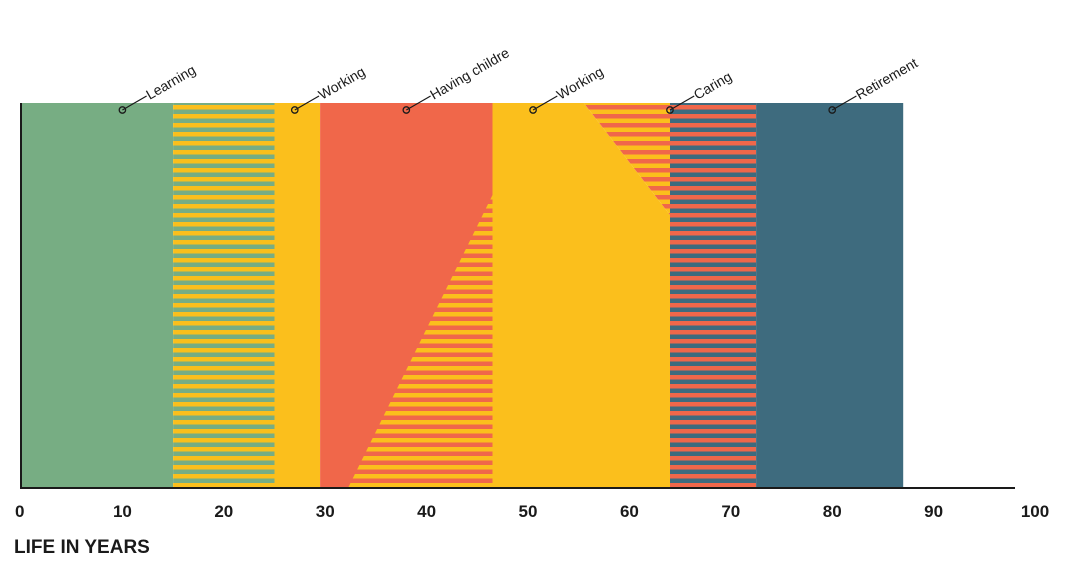 This screenshot has width=1066, height=562. Describe the element at coordinates (122, 511) in the screenshot. I see `x-tick-label: 10` at that location.